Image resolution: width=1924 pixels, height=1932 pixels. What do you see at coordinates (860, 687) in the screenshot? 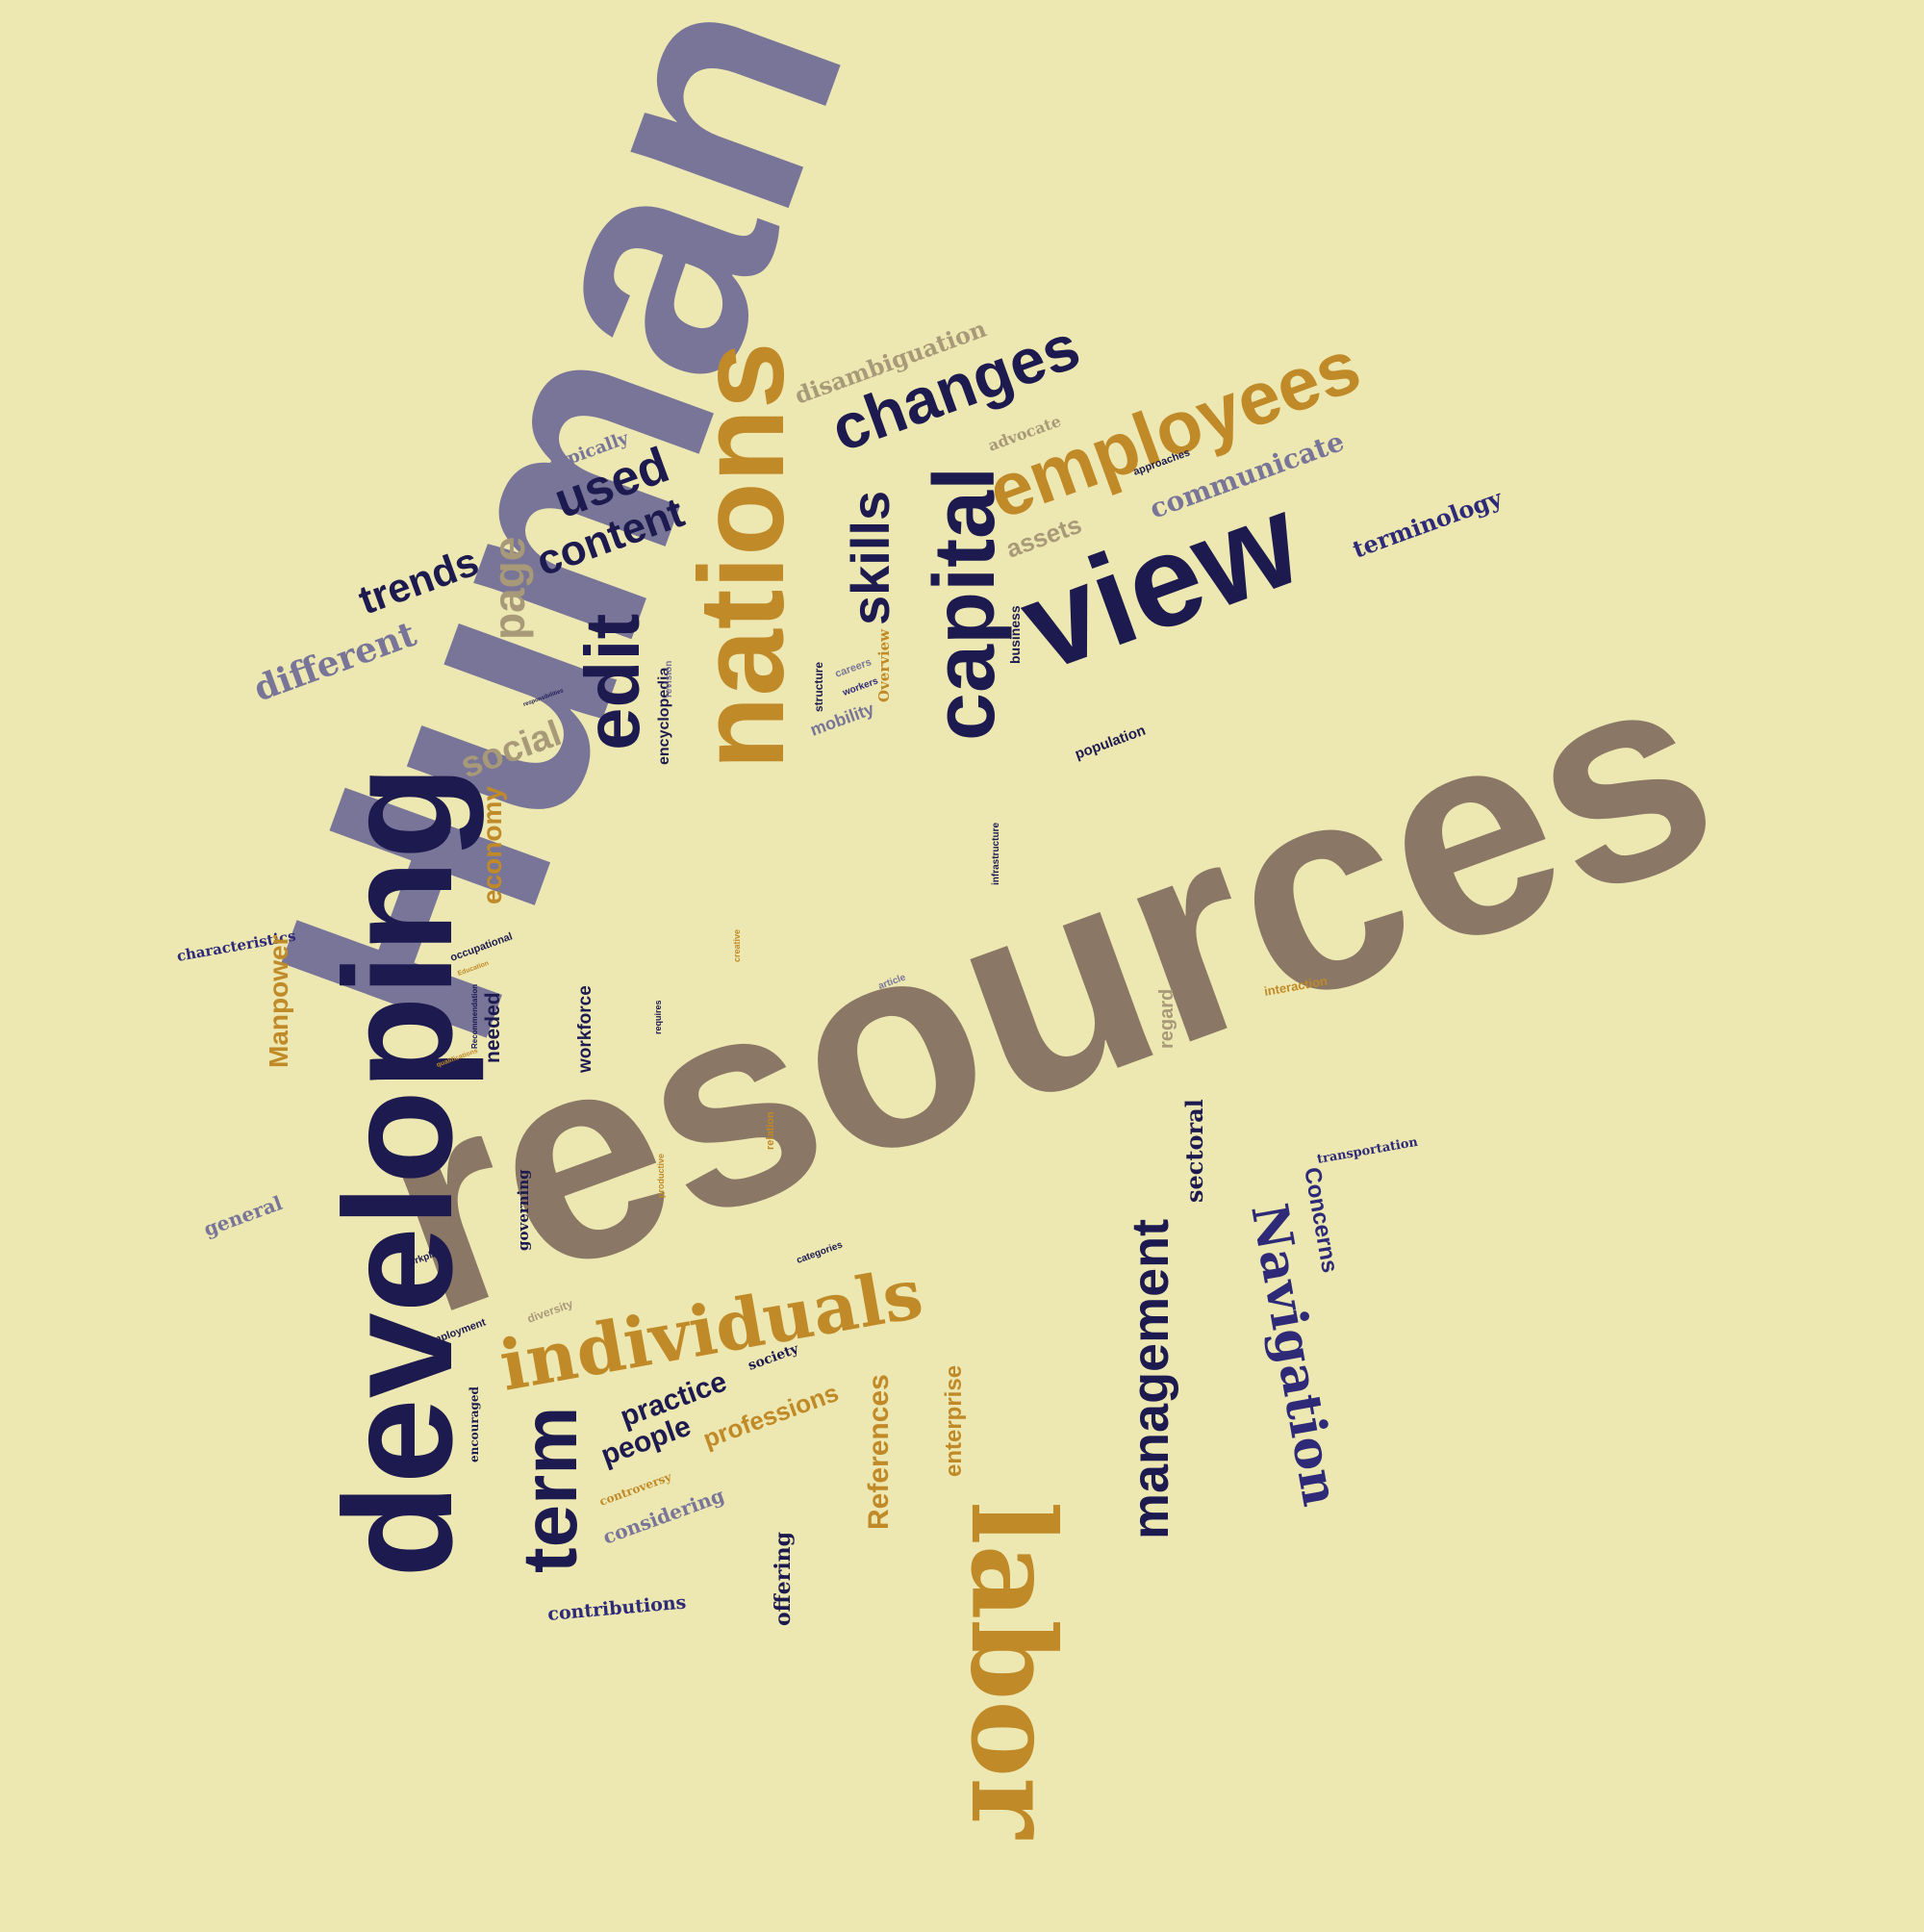
I see `word-workers: workers` at bounding box center [860, 687].